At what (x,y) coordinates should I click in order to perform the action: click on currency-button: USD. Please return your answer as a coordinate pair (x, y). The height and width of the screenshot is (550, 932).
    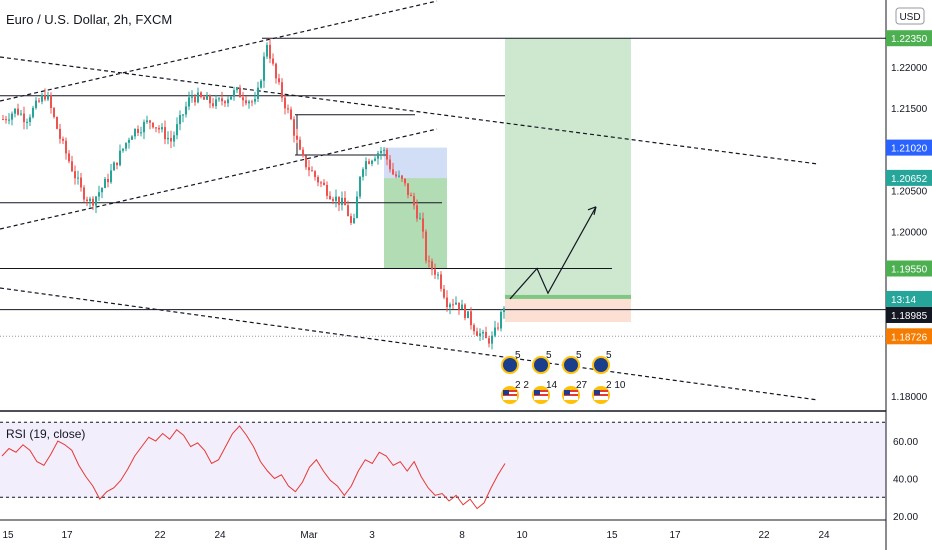
    Looking at the image, I should click on (910, 16).